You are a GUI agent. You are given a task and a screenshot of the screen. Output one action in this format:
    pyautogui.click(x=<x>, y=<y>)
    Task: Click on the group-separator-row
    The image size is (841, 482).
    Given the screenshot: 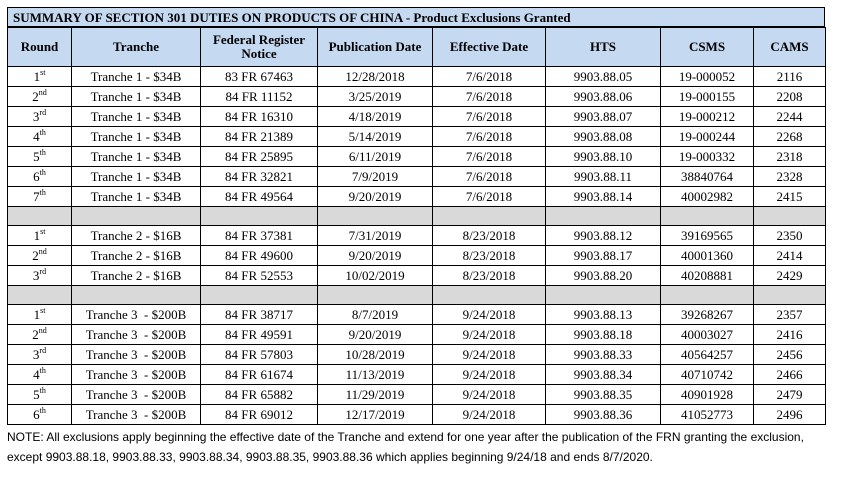 What is the action you would take?
    pyautogui.click(x=416, y=216)
    